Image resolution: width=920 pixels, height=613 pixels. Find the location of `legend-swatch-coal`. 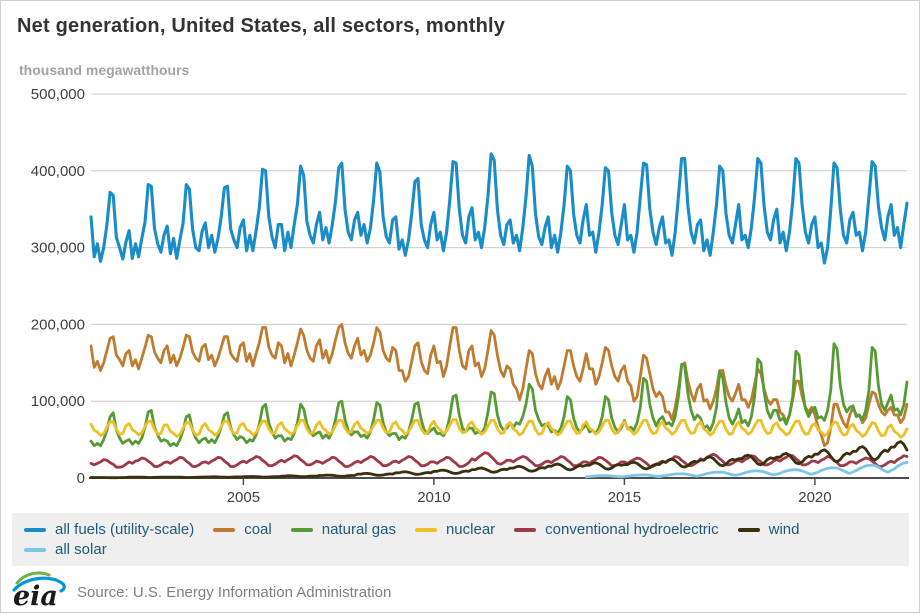

legend-swatch-coal is located at coordinates (224, 529).